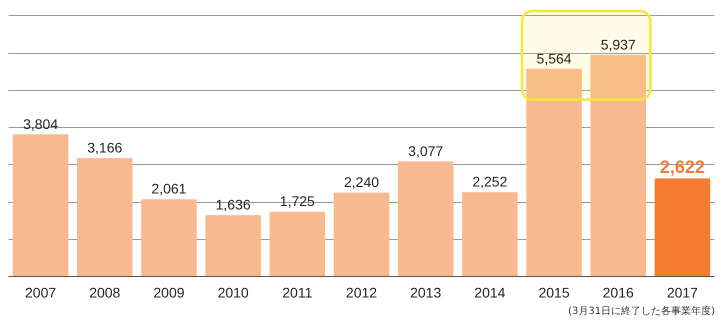 The image size is (722, 328). What do you see at coordinates (554, 58) in the screenshot?
I see `data-label: 5,564` at bounding box center [554, 58].